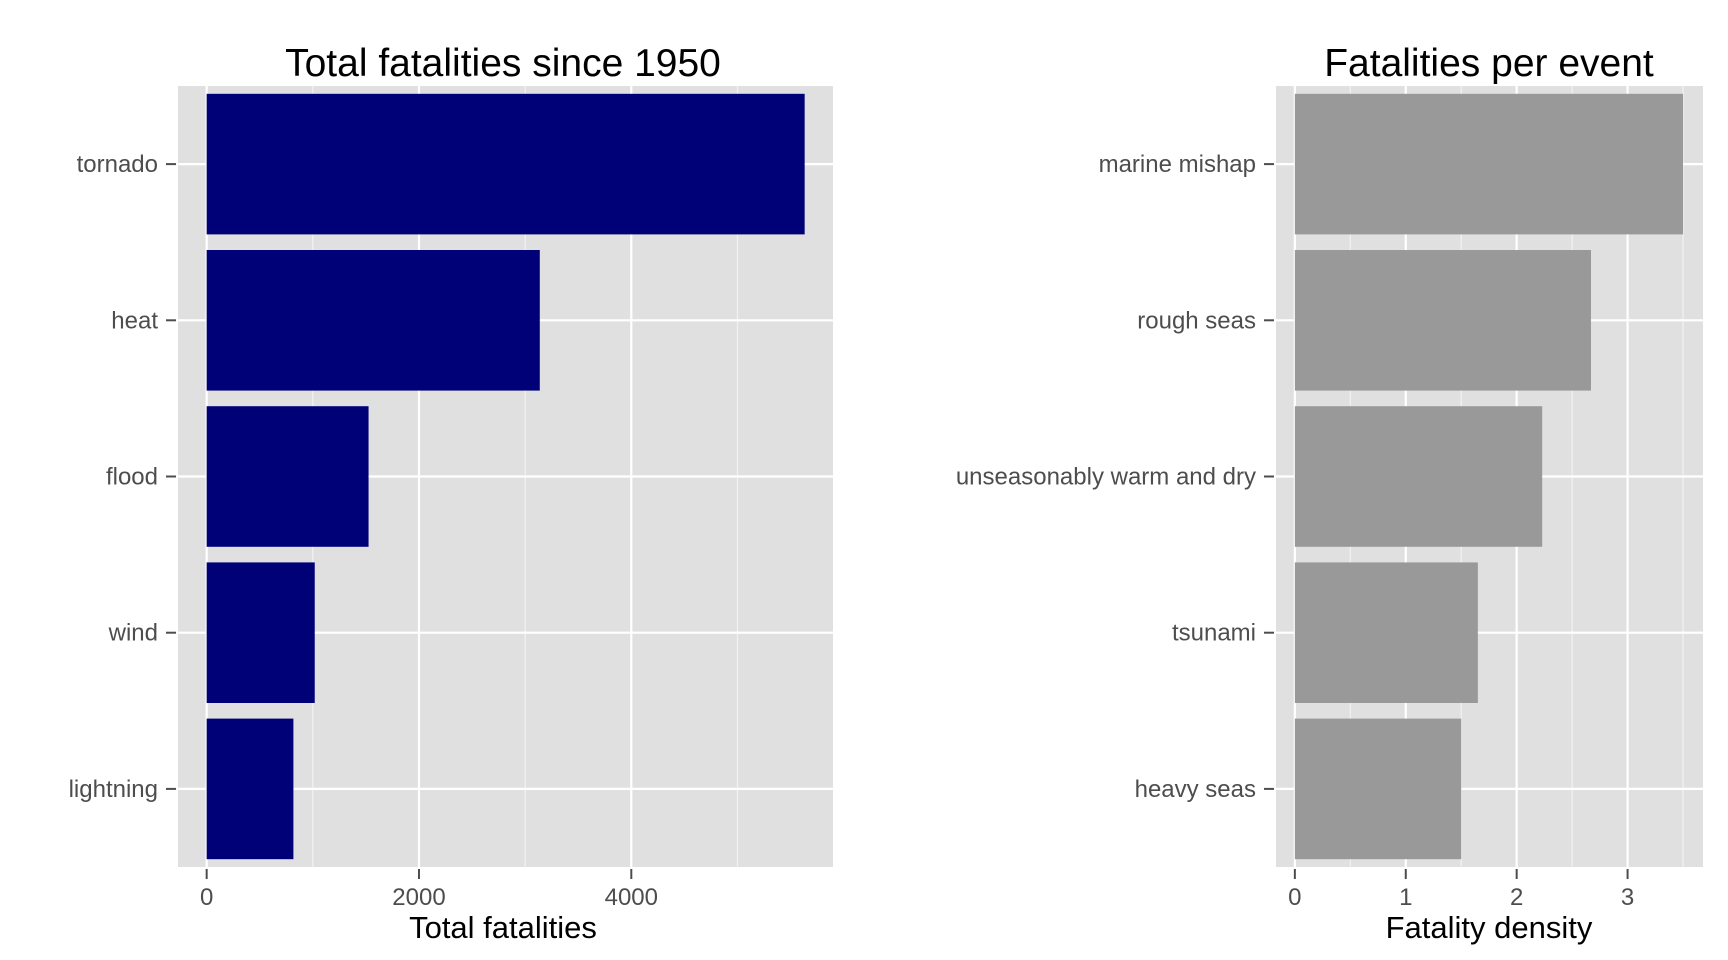  I want to click on bar-rough-seas, so click(1442, 320).